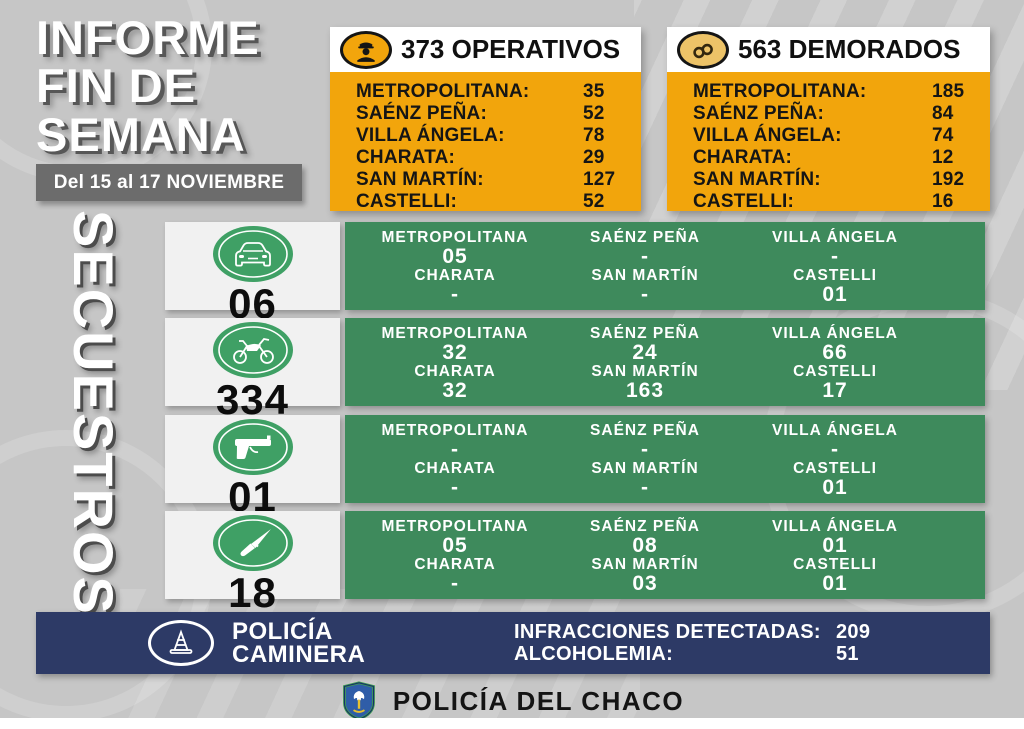 The width and height of the screenshot is (1024, 729). I want to click on seizure-column: METROPOLITANA - CHARATA -, so click(455, 460).